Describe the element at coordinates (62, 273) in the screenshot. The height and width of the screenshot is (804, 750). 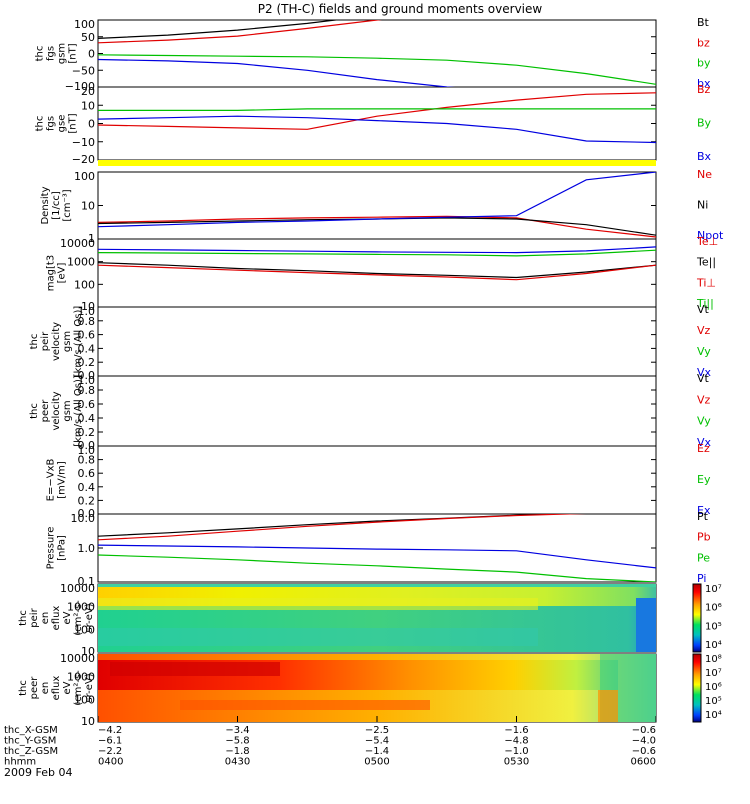
I see `y-label-line: [eV]` at that location.